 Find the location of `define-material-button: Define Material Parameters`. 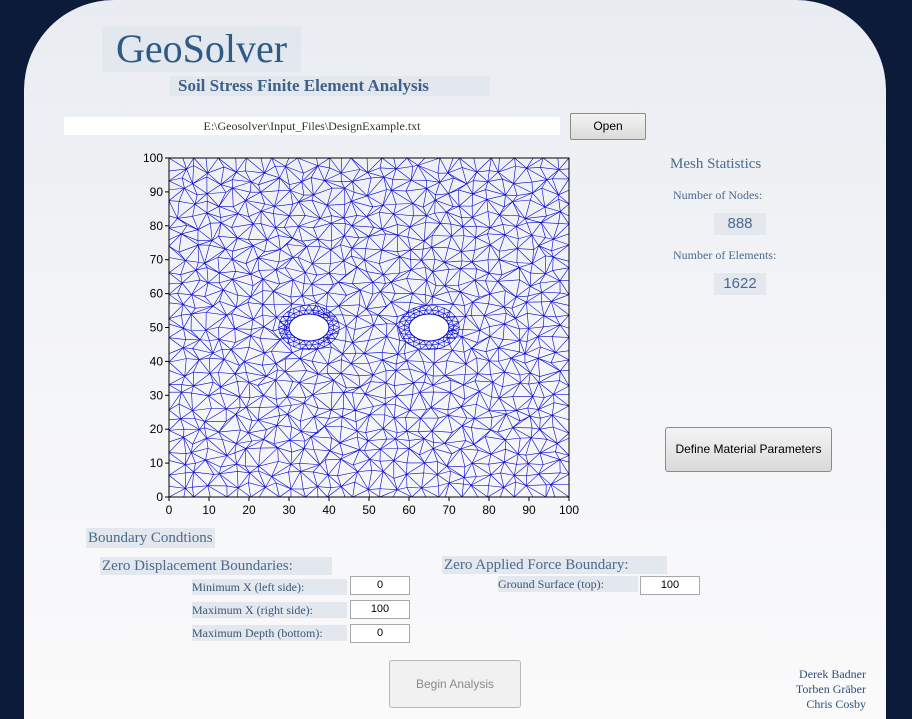

define-material-button: Define Material Parameters is located at coordinates (748, 449).